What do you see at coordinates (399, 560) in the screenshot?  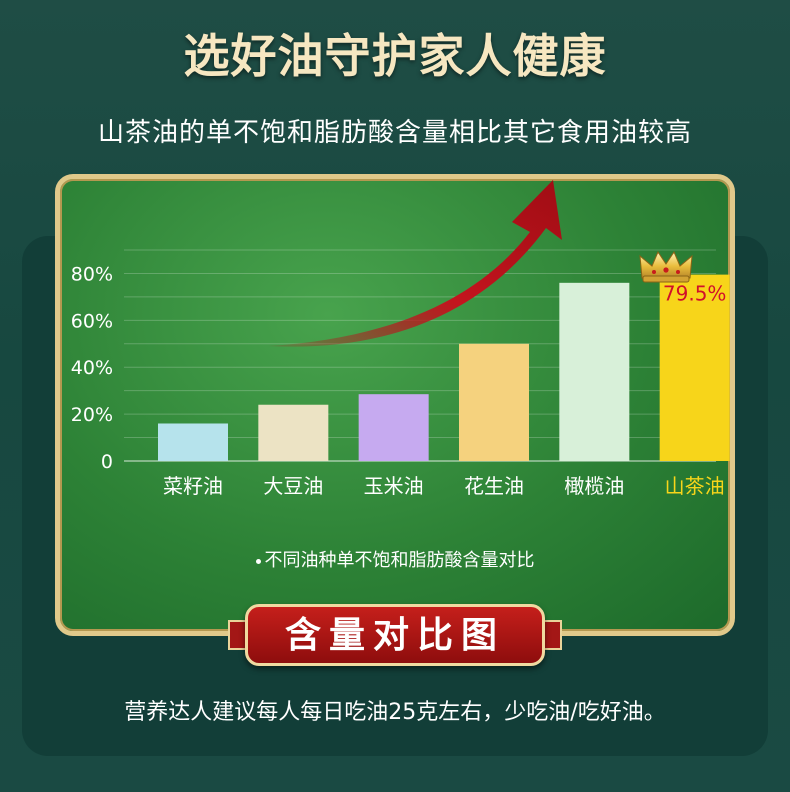 I see `source-note-text: 不同油种单不饱和脂肪酸含量对比` at bounding box center [399, 560].